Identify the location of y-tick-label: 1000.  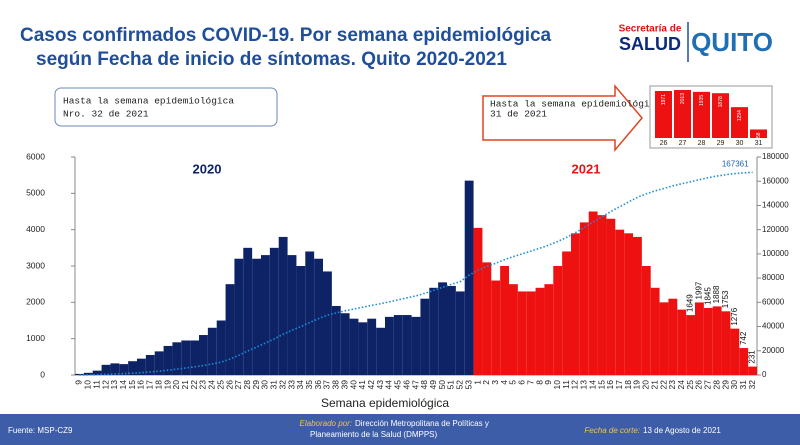
(35, 338).